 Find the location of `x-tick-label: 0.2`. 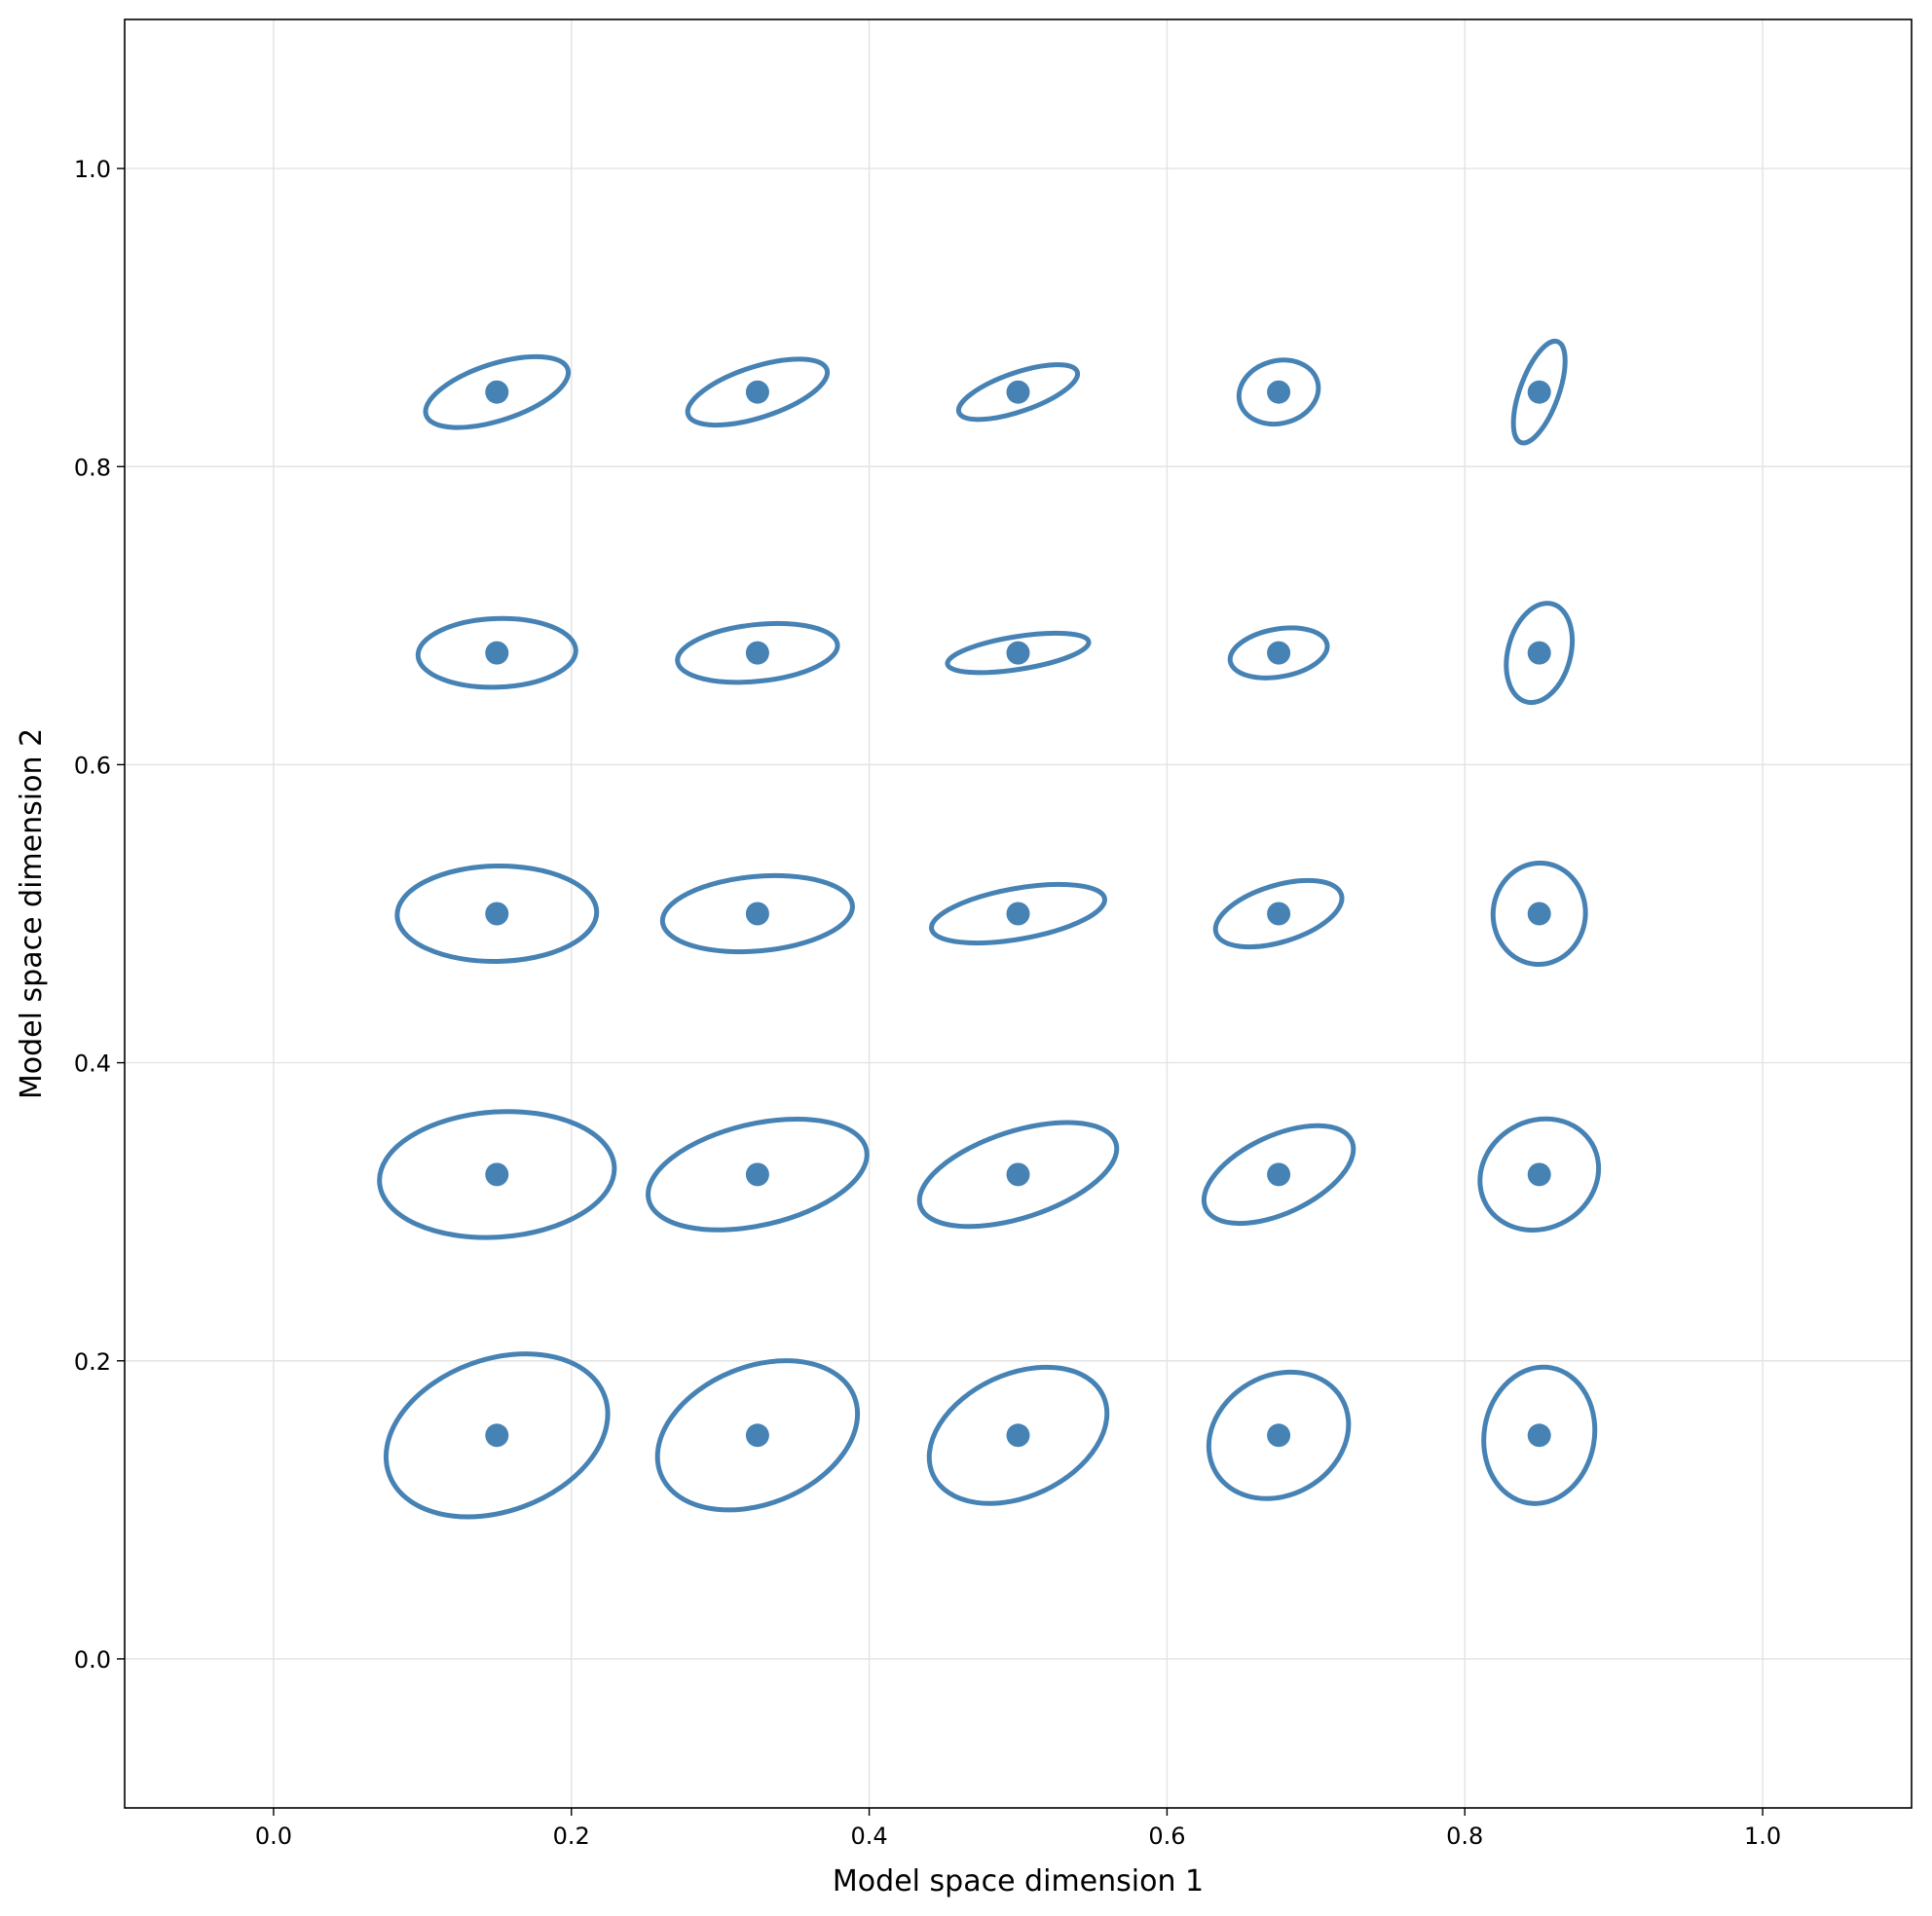

x-tick-label: 0.2 is located at coordinates (572, 1836).